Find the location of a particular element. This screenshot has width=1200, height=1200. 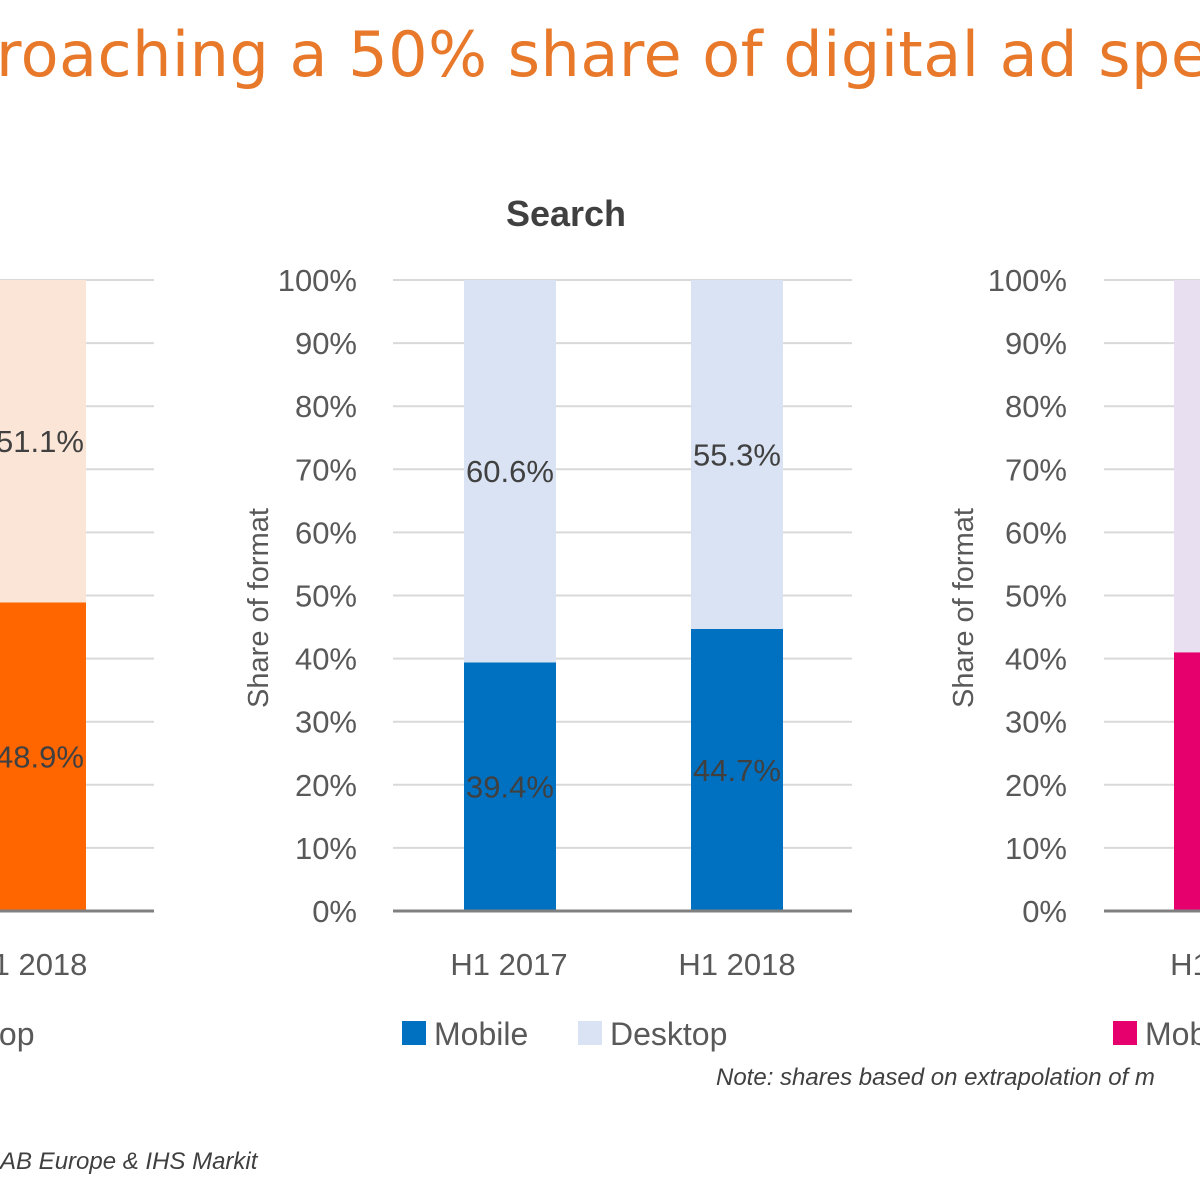

data-label: 51.1% is located at coordinates (42, 441).